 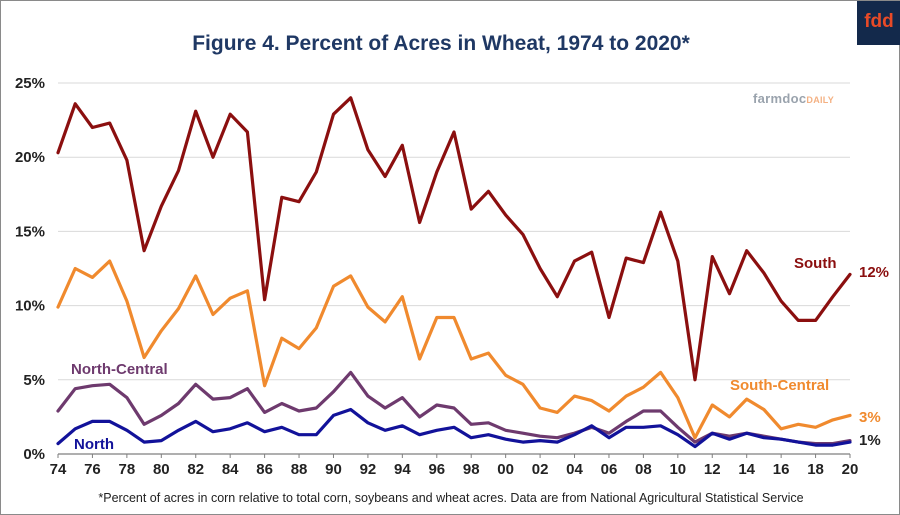 What do you see at coordinates (779, 385) in the screenshot?
I see `series-name-label: South-Central` at bounding box center [779, 385].